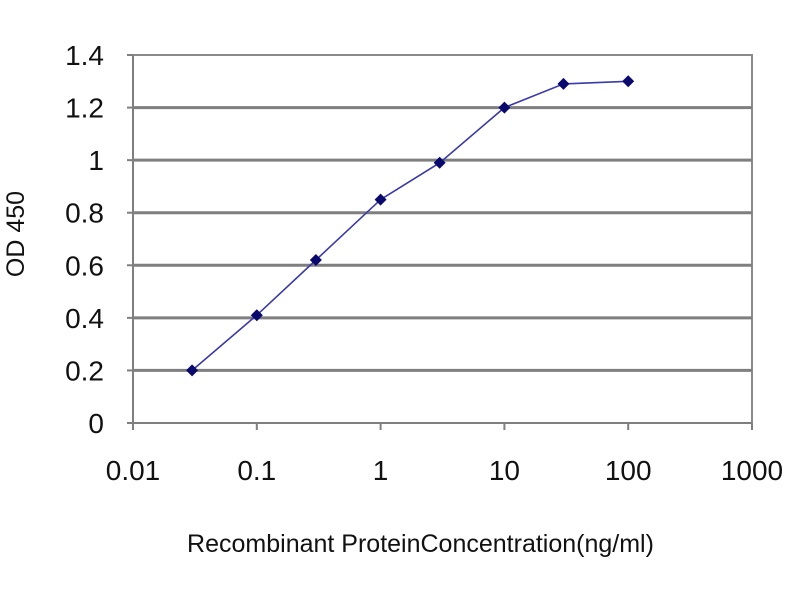 The height and width of the screenshot is (600, 800). I want to click on y-tick-label: 0.2, so click(84, 370).